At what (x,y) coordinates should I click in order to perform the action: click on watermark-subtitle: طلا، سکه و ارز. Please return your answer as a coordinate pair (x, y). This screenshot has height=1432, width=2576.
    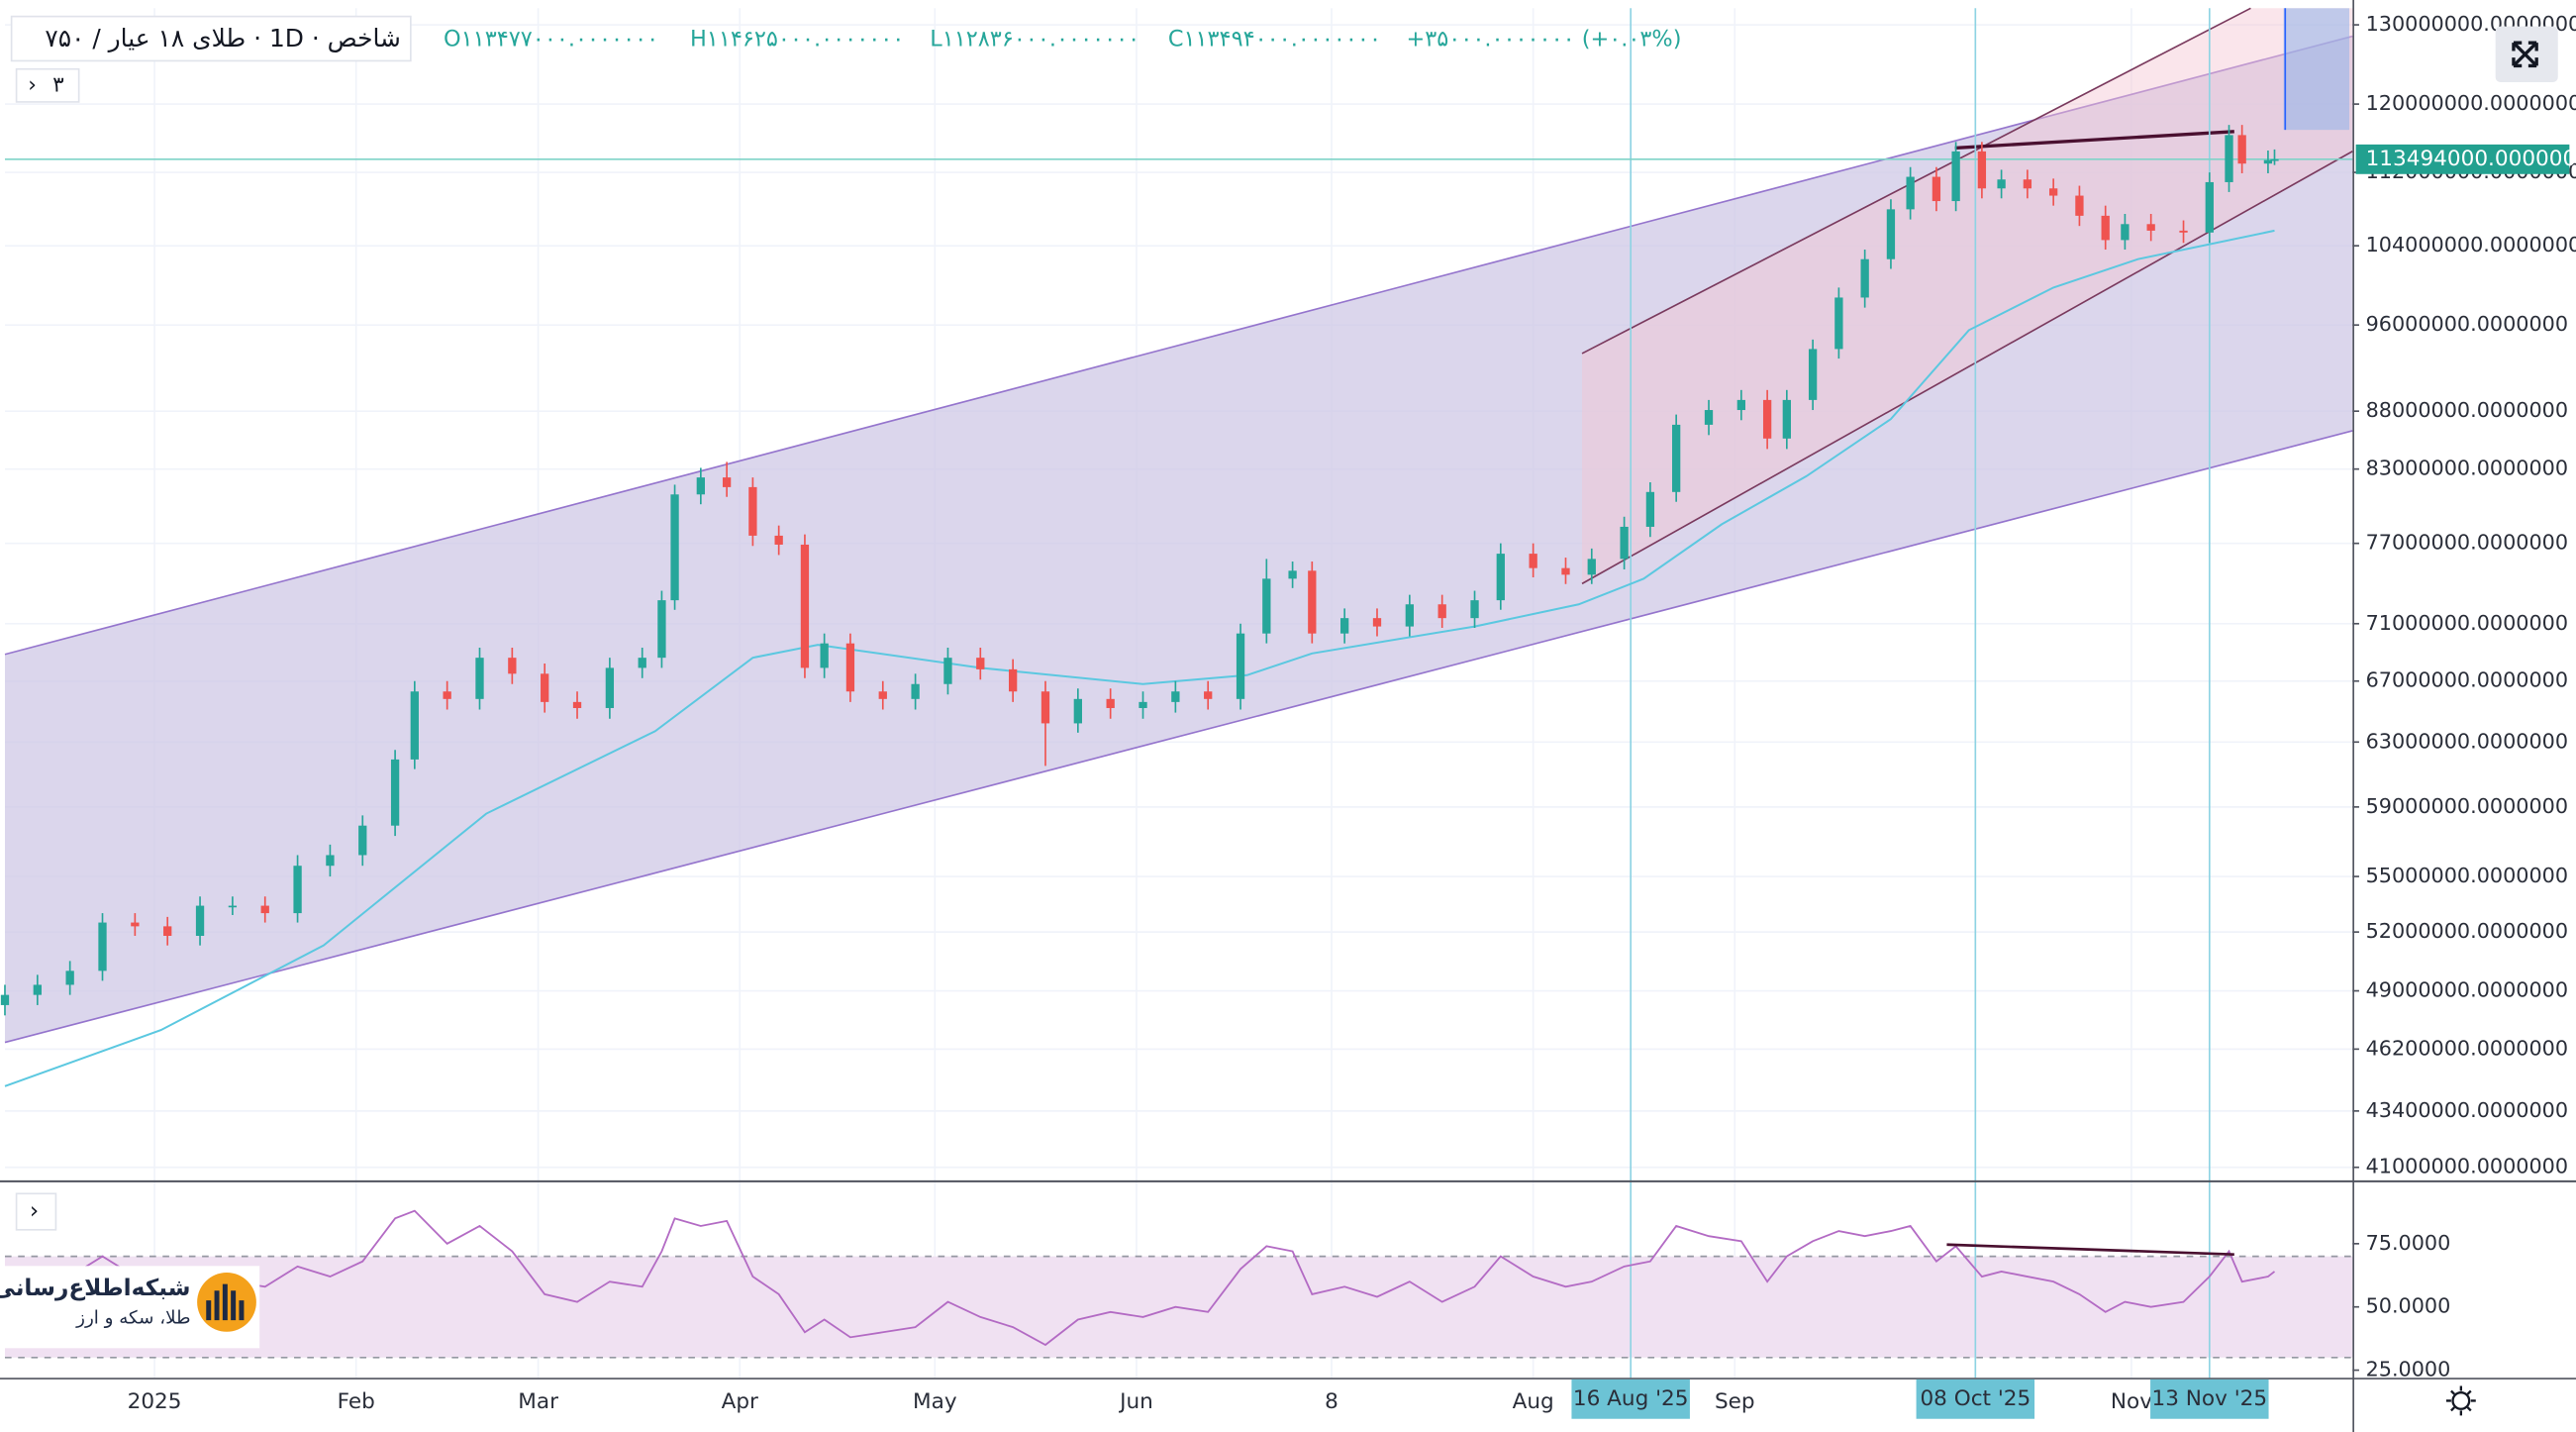
    Looking at the image, I should click on (132, 1317).